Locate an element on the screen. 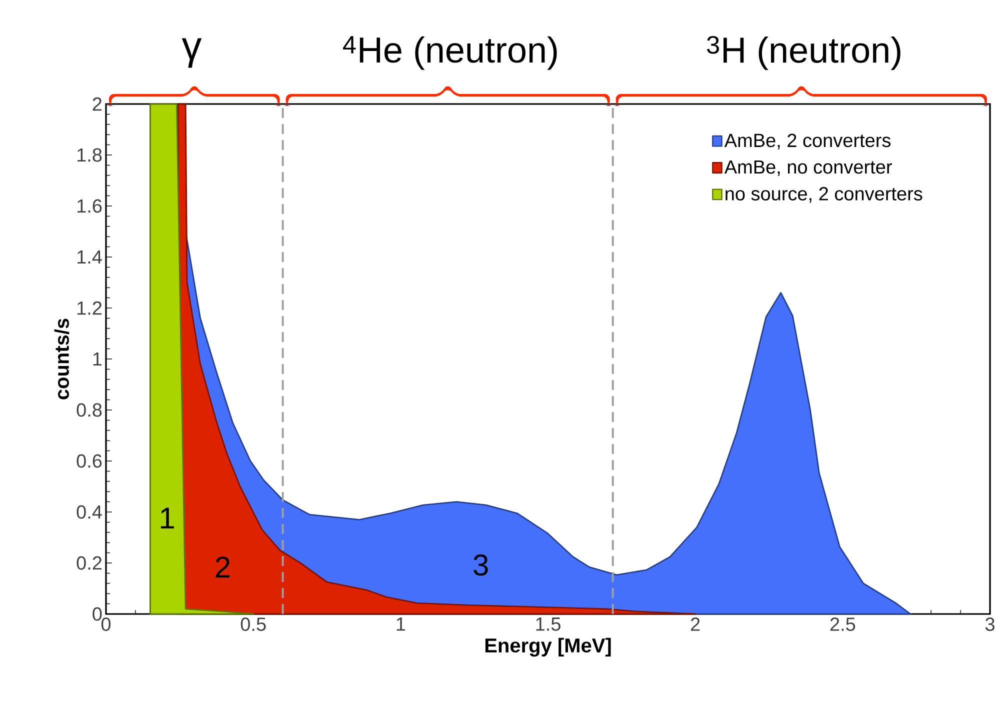 The image size is (1000, 706). y-tick-label: 0.6 is located at coordinates (89, 461).